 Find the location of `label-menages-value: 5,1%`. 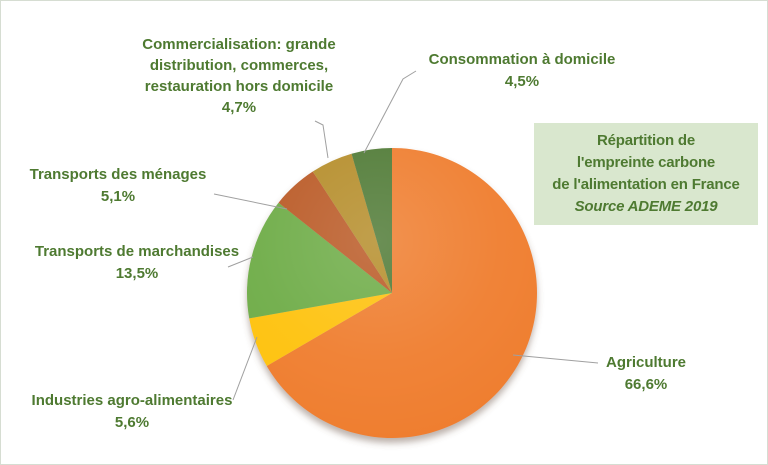

label-menages-value: 5,1% is located at coordinates (118, 196).